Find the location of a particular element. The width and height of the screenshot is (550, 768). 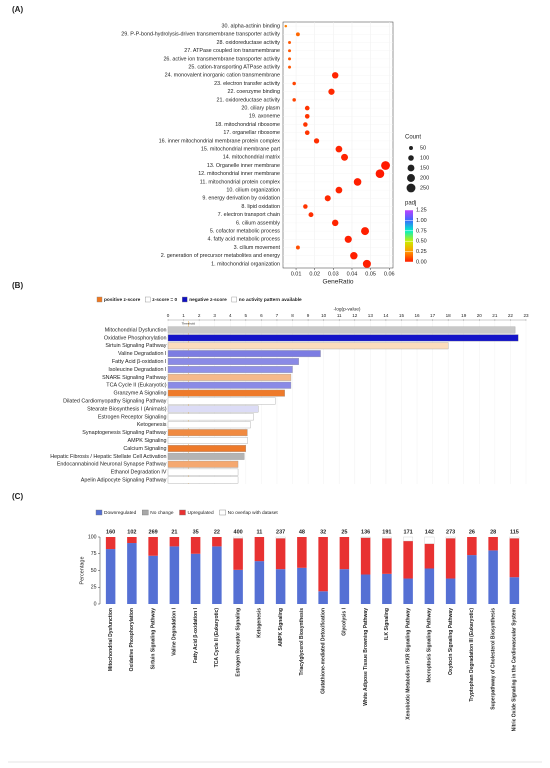

x-tick-label: 19 is located at coordinates (464, 315).